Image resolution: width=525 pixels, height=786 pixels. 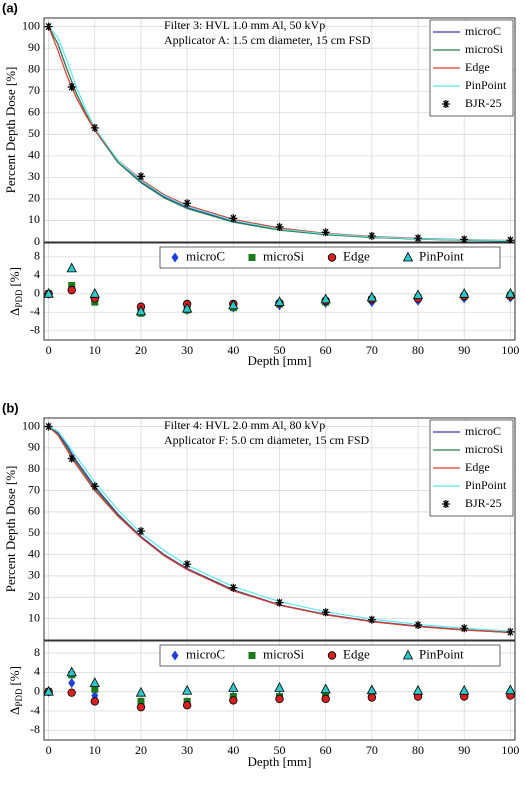 What do you see at coordinates (14, 676) in the screenshot?
I see `y-label-unit: [%]` at bounding box center [14, 676].